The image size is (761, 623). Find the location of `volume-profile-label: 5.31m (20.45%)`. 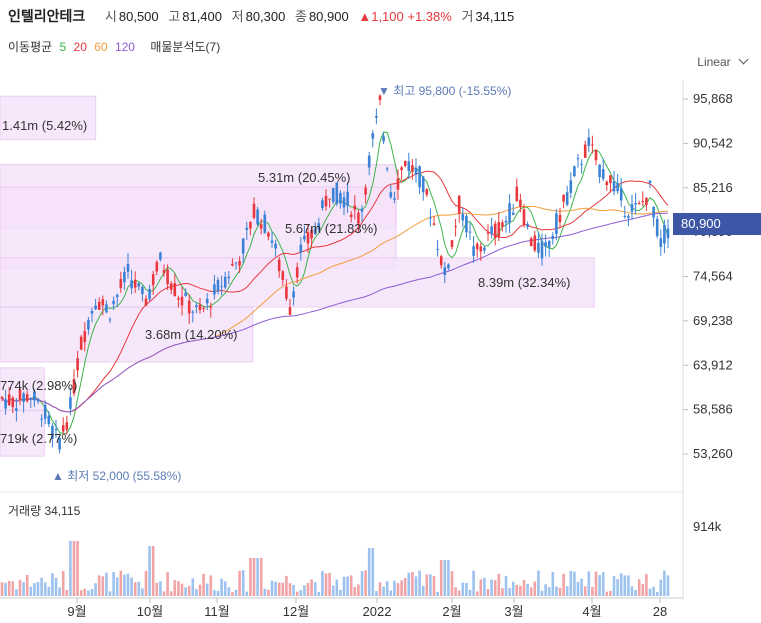

volume-profile-label: 5.31m (20.45%) is located at coordinates (304, 177).